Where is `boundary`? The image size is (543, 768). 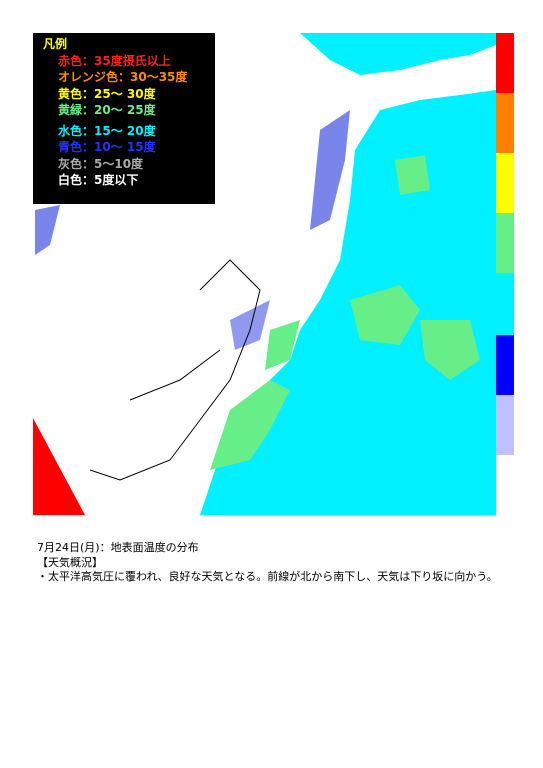 boundary is located at coordinates (175, 370).